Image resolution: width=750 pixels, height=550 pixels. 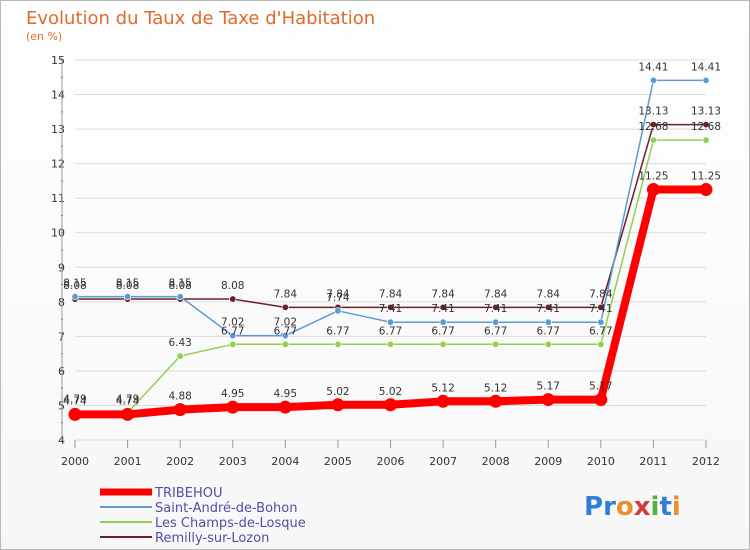 What do you see at coordinates (226, 508) in the screenshot?
I see `legend-label: Saint-André-de-Bohon` at bounding box center [226, 508].